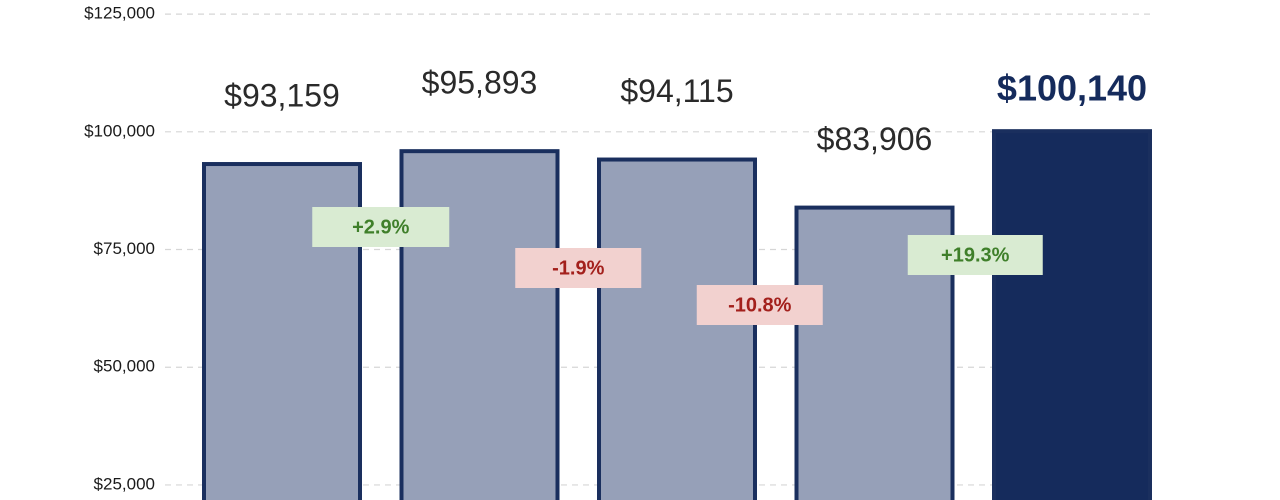  What do you see at coordinates (875, 139) in the screenshot?
I see `value-label: $83,906` at bounding box center [875, 139].